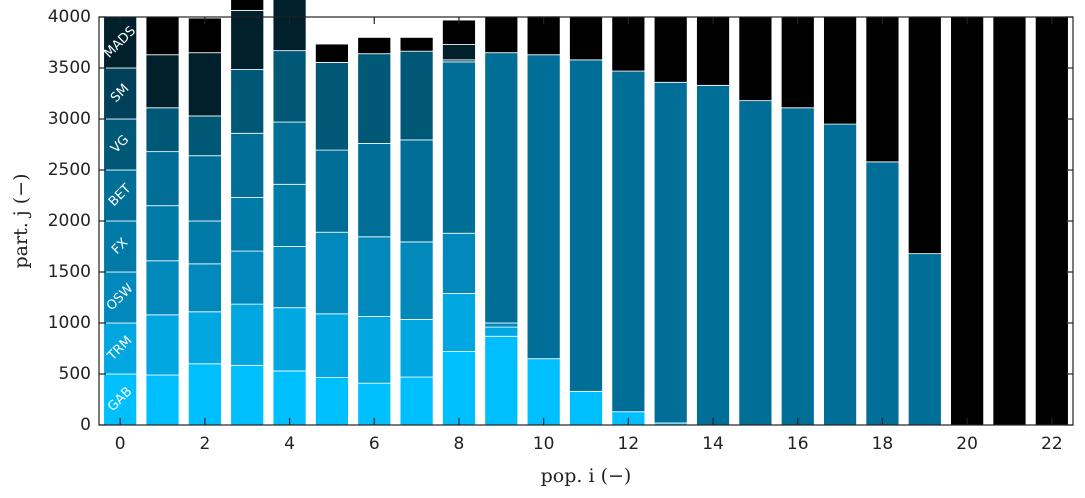 The height and width of the screenshot is (498, 1085). What do you see at coordinates (883, 444) in the screenshot?
I see `x-tick-label: 18` at bounding box center [883, 444].